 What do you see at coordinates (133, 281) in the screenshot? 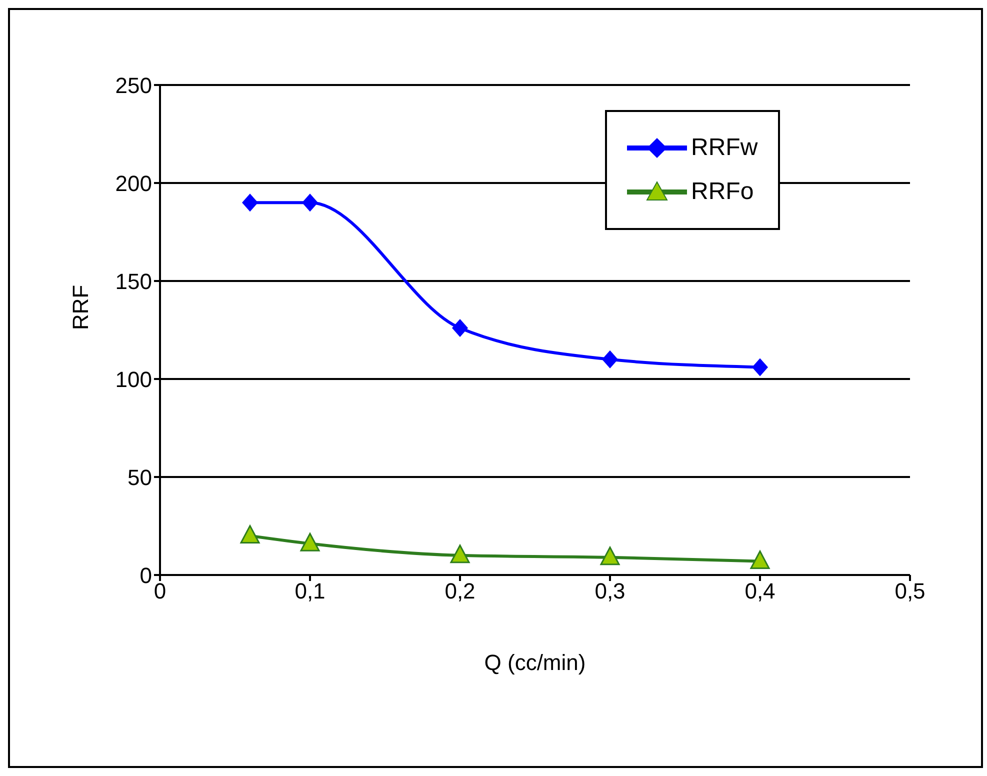
I see `y-tick-label: 150` at bounding box center [133, 281].